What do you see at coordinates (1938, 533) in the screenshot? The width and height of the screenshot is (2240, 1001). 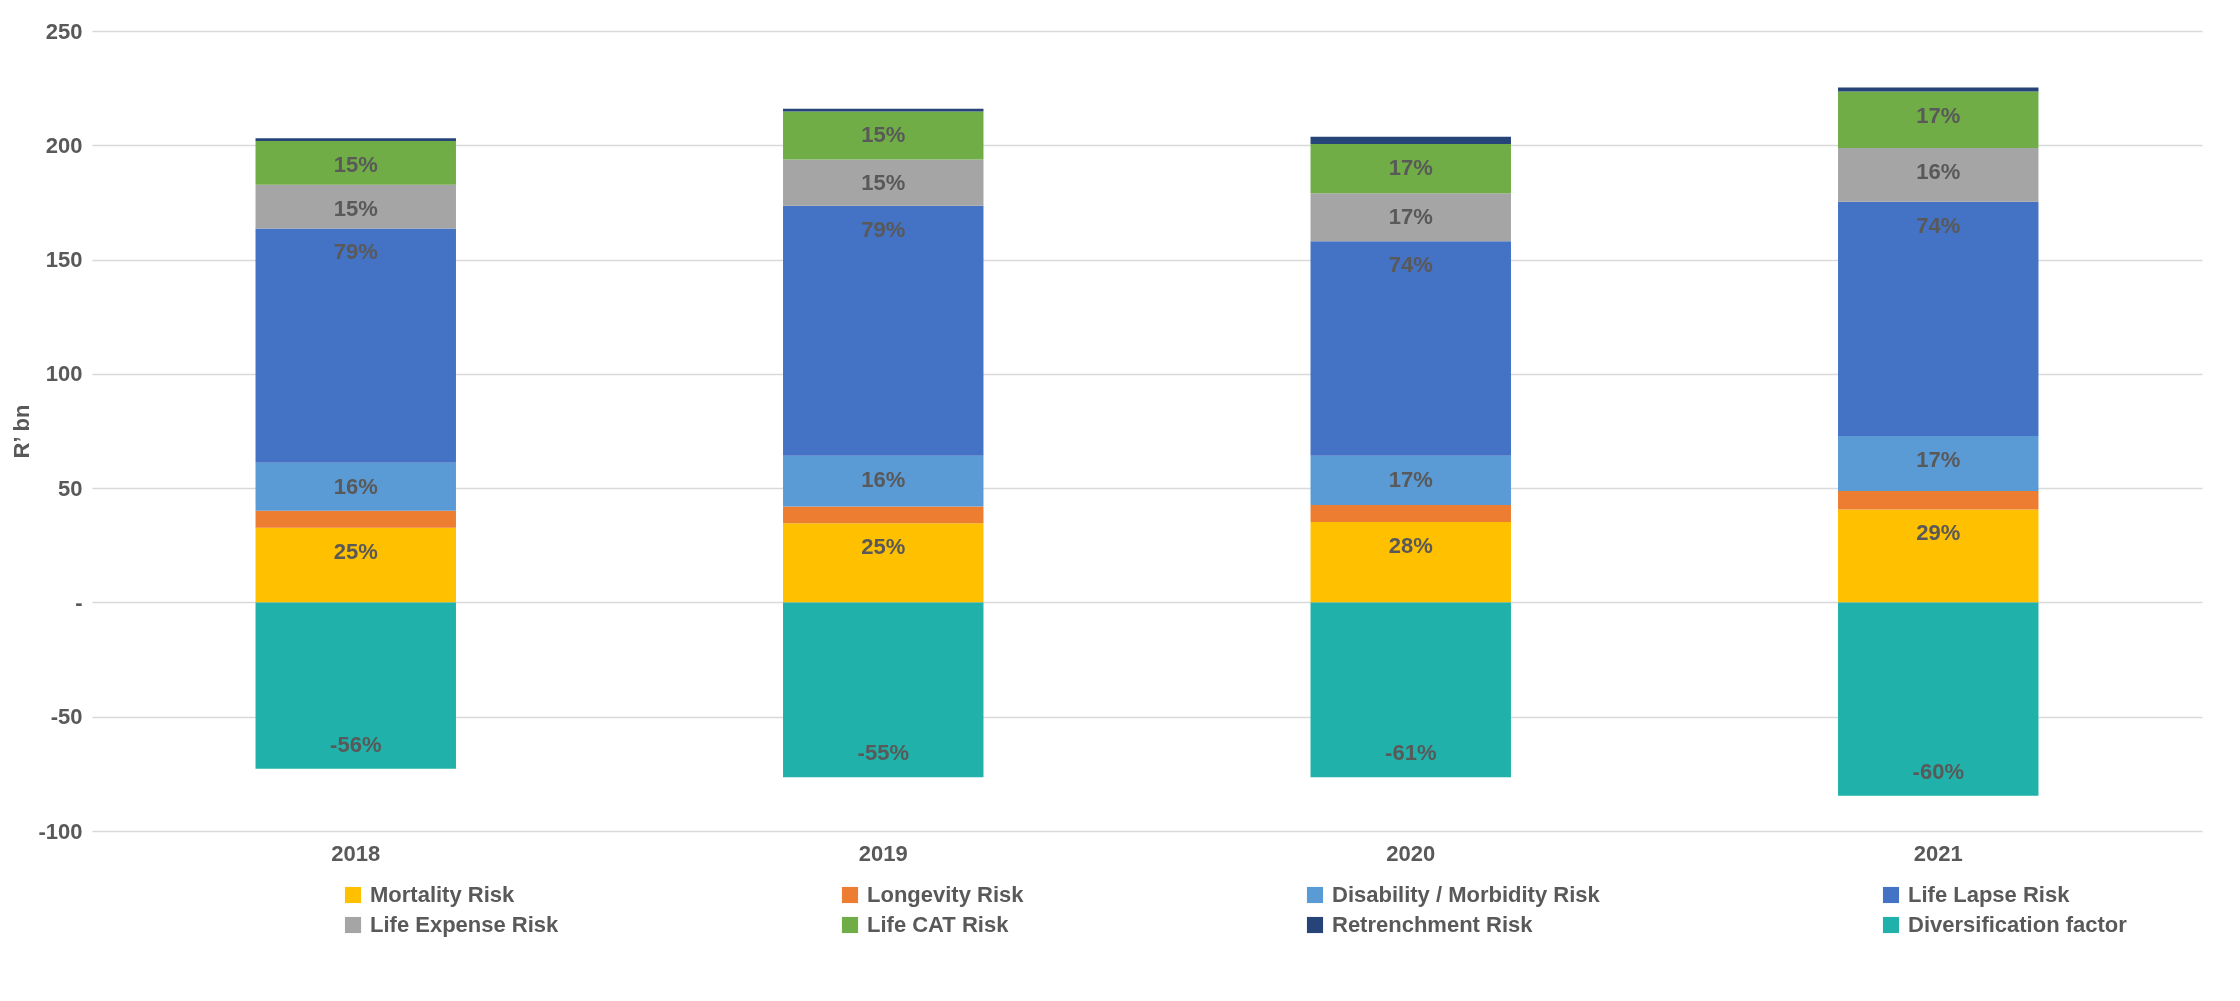 I see `annotation: 29%` at bounding box center [1938, 533].